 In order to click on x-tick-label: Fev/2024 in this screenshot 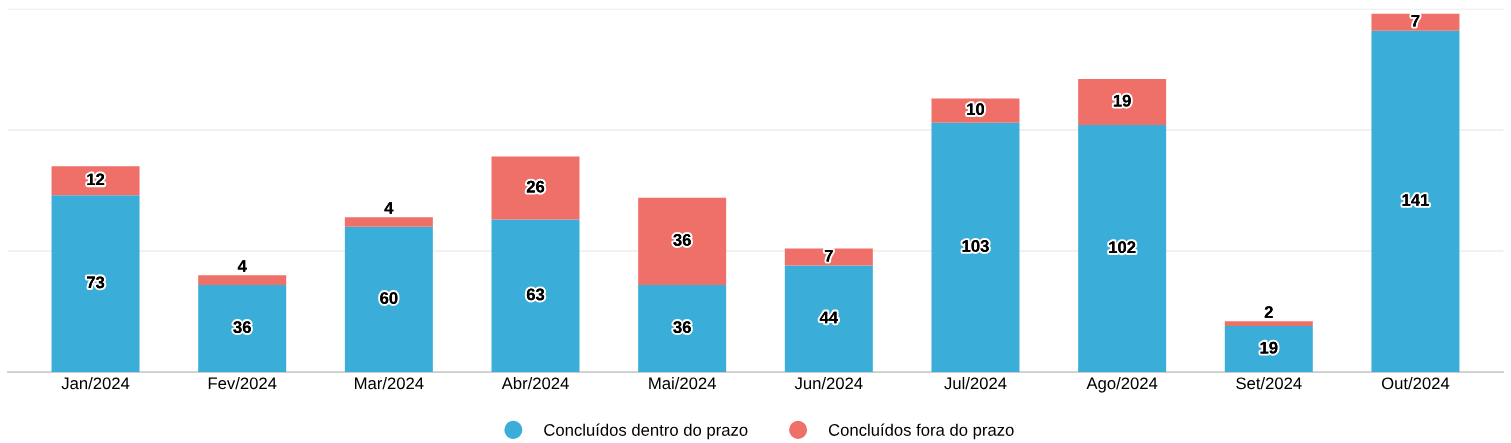, I will do `click(242, 383)`.